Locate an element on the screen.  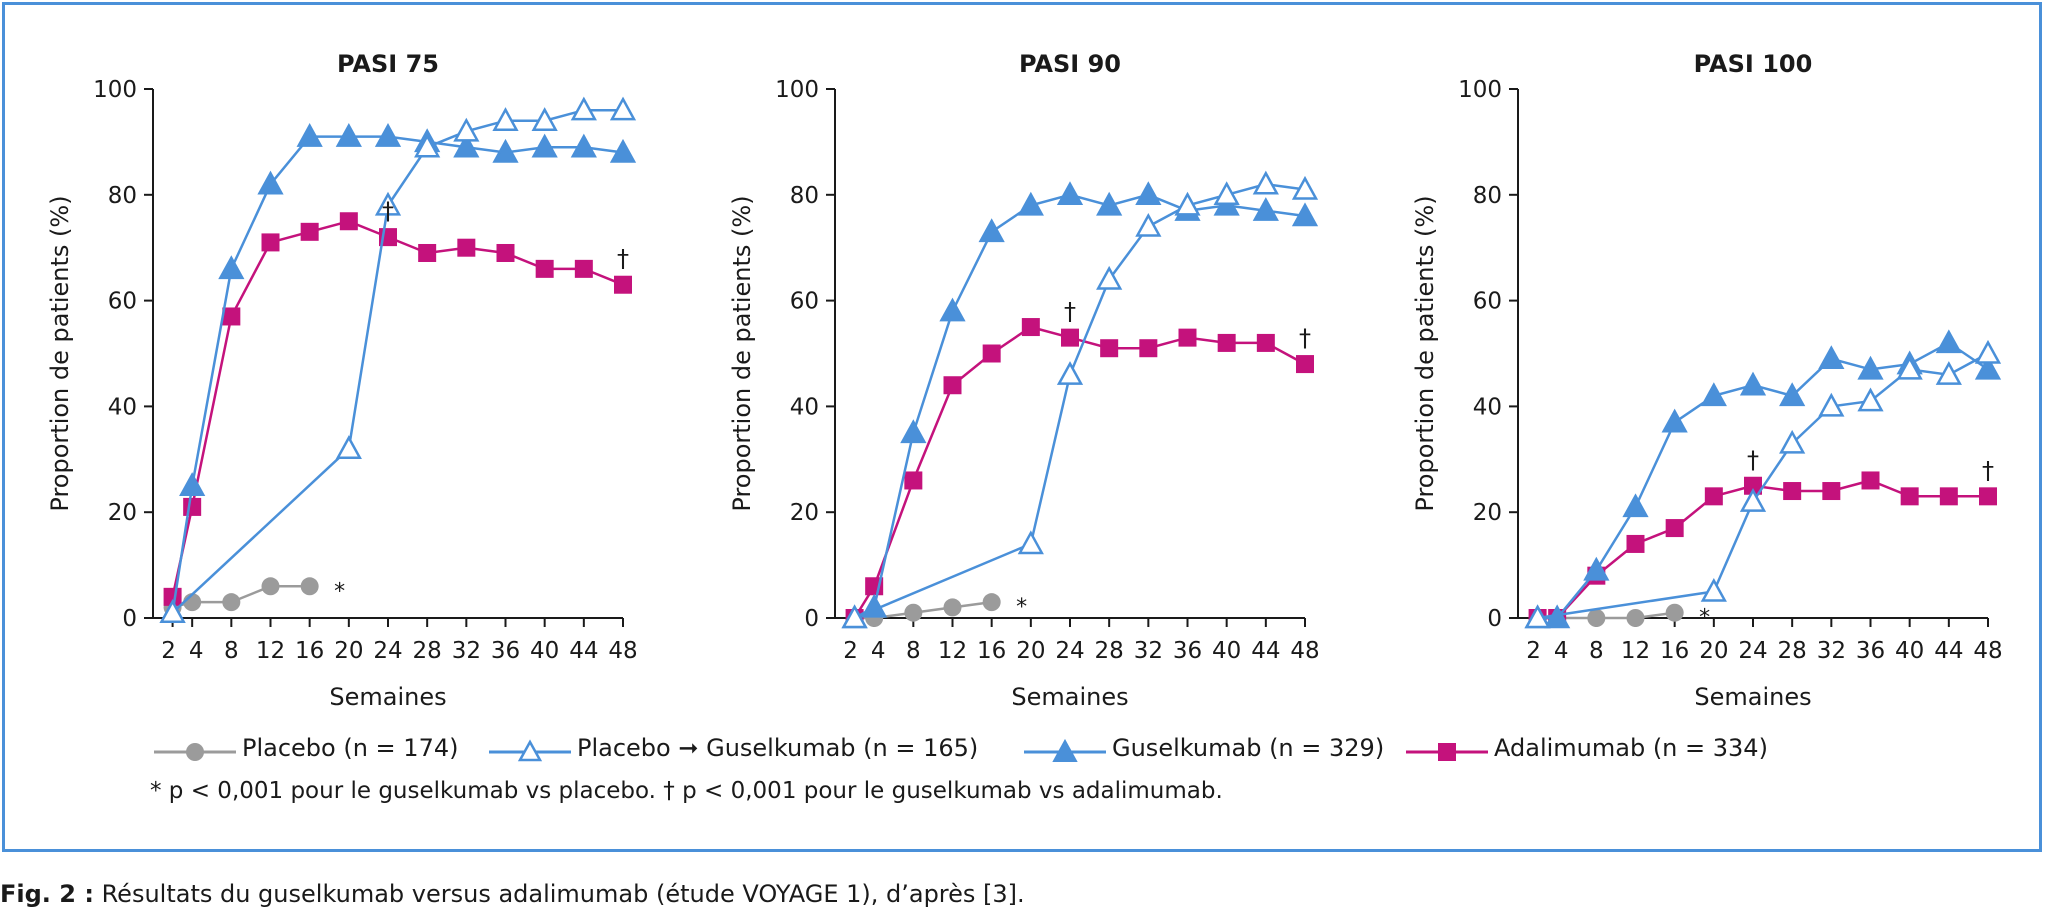
series-placebo-guselkumab is located at coordinates (398, 359).